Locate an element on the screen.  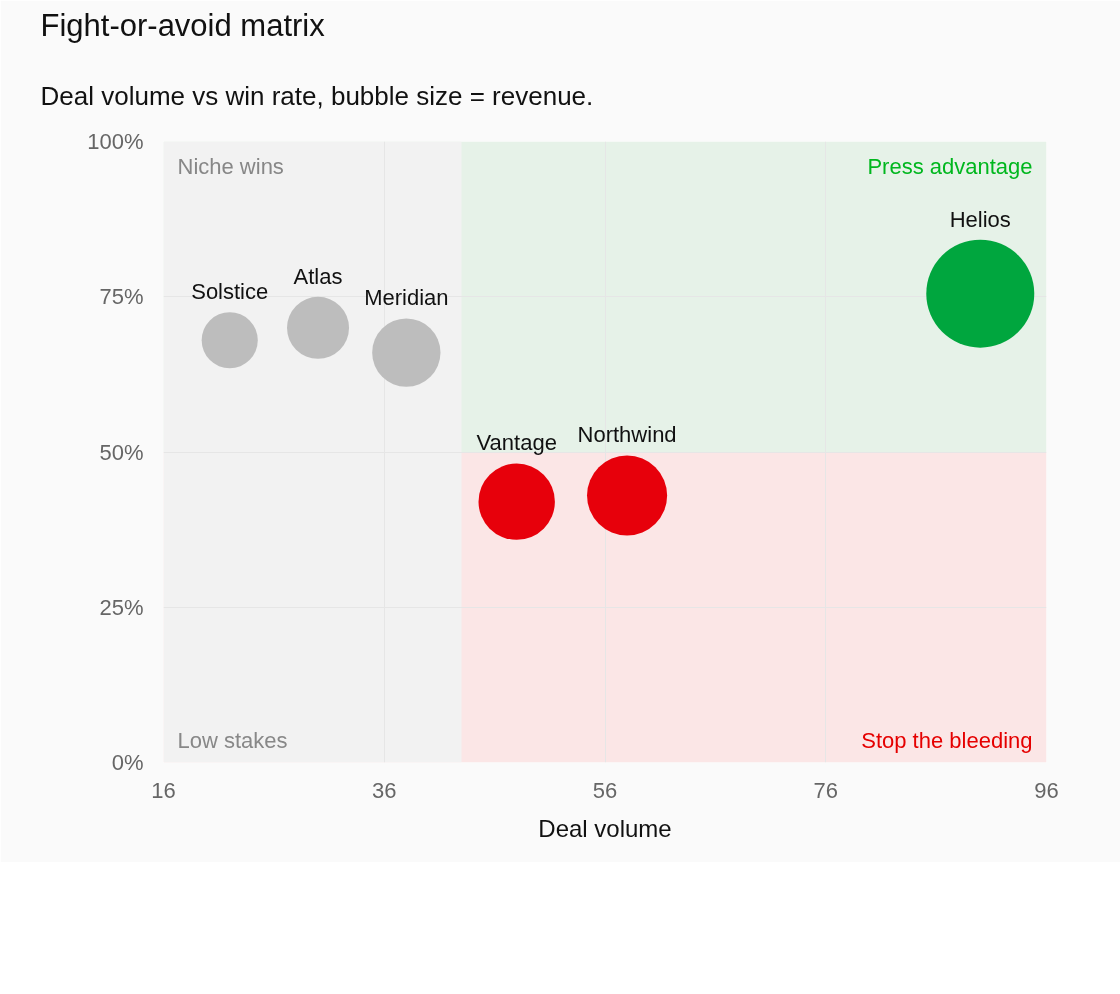
annotation: Helios is located at coordinates (980, 219).